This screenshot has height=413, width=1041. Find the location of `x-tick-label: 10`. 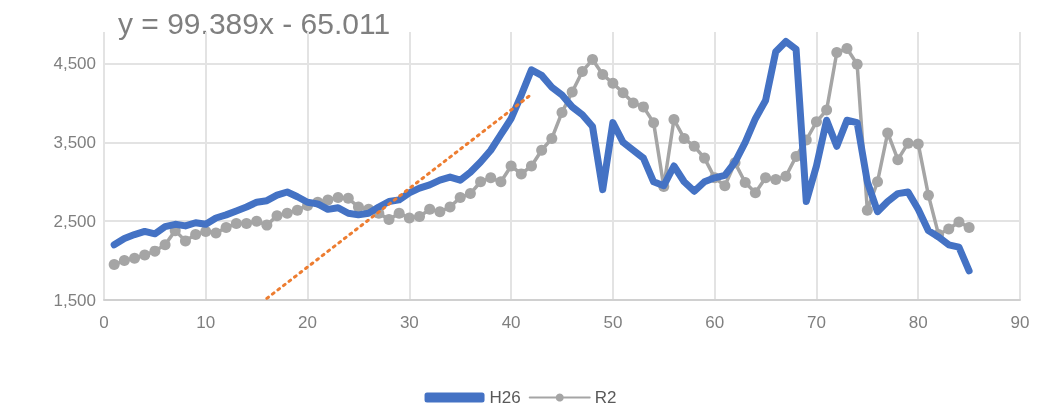

x-tick-label: 10 is located at coordinates (206, 322).